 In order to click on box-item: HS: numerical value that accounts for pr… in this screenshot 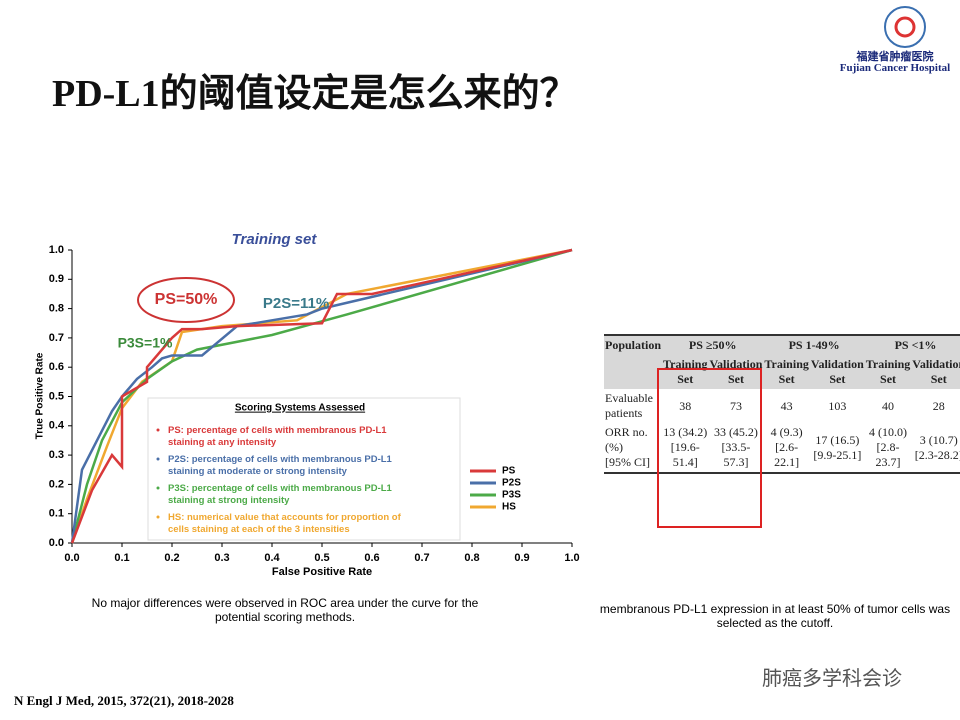, I will do `click(285, 523)`.